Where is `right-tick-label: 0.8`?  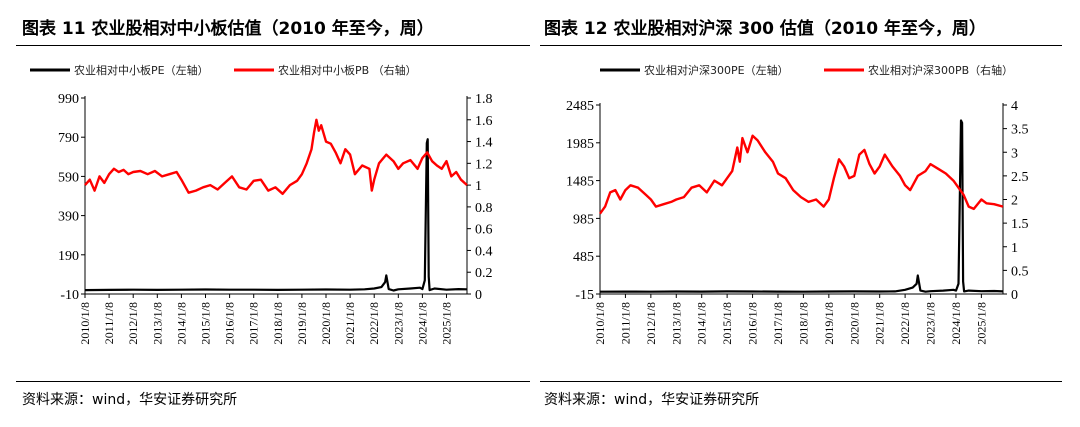 right-tick-label: 0.8 is located at coordinates (484, 208).